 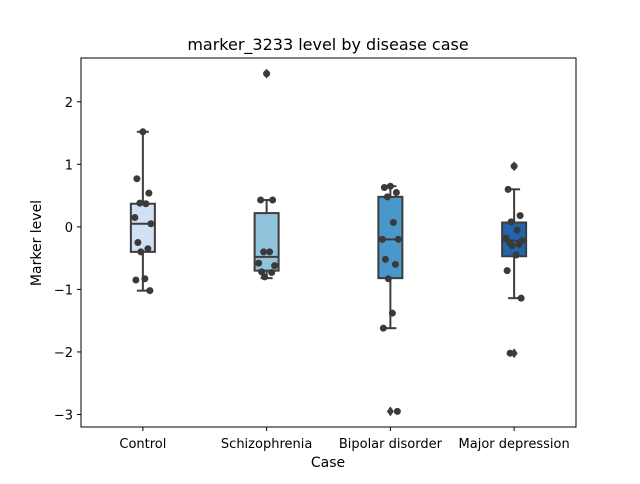 What do you see at coordinates (390, 411) in the screenshot?
I see `outlier-marker` at bounding box center [390, 411].